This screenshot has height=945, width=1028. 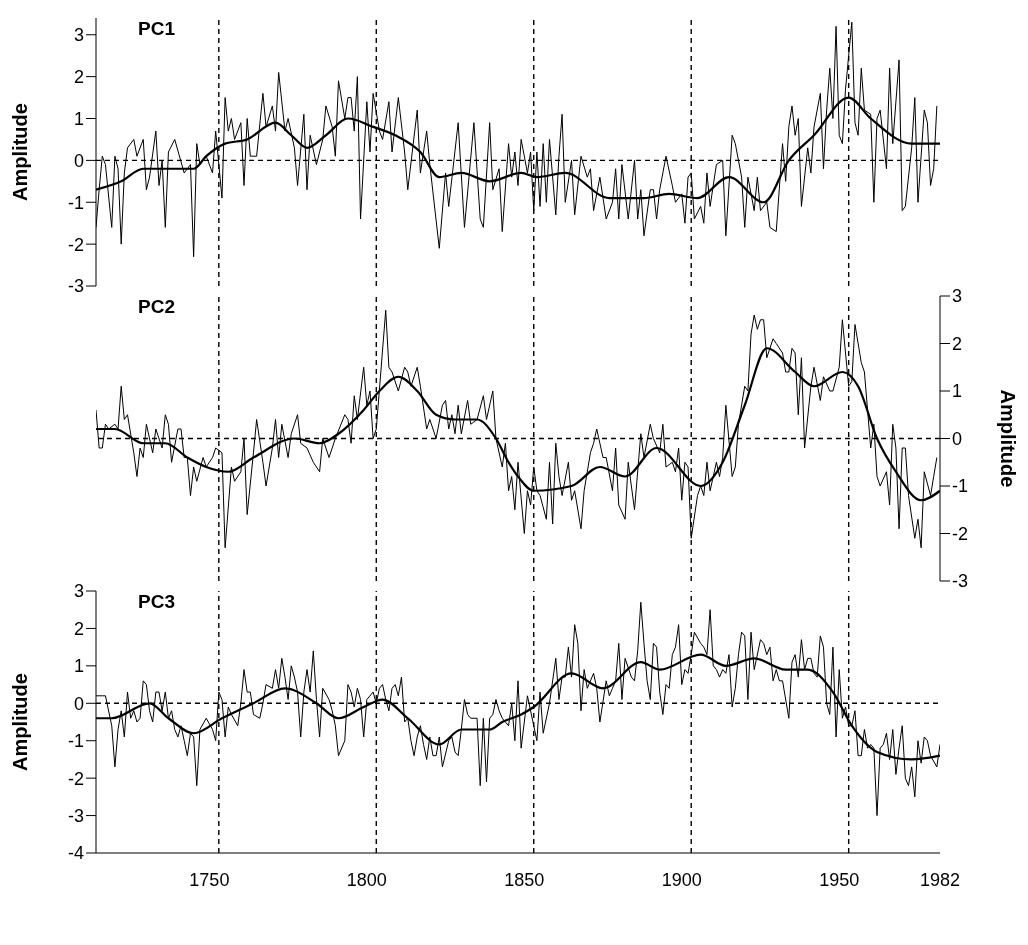 What do you see at coordinates (156, 29) in the screenshot?
I see `chart-title: PC1` at bounding box center [156, 29].